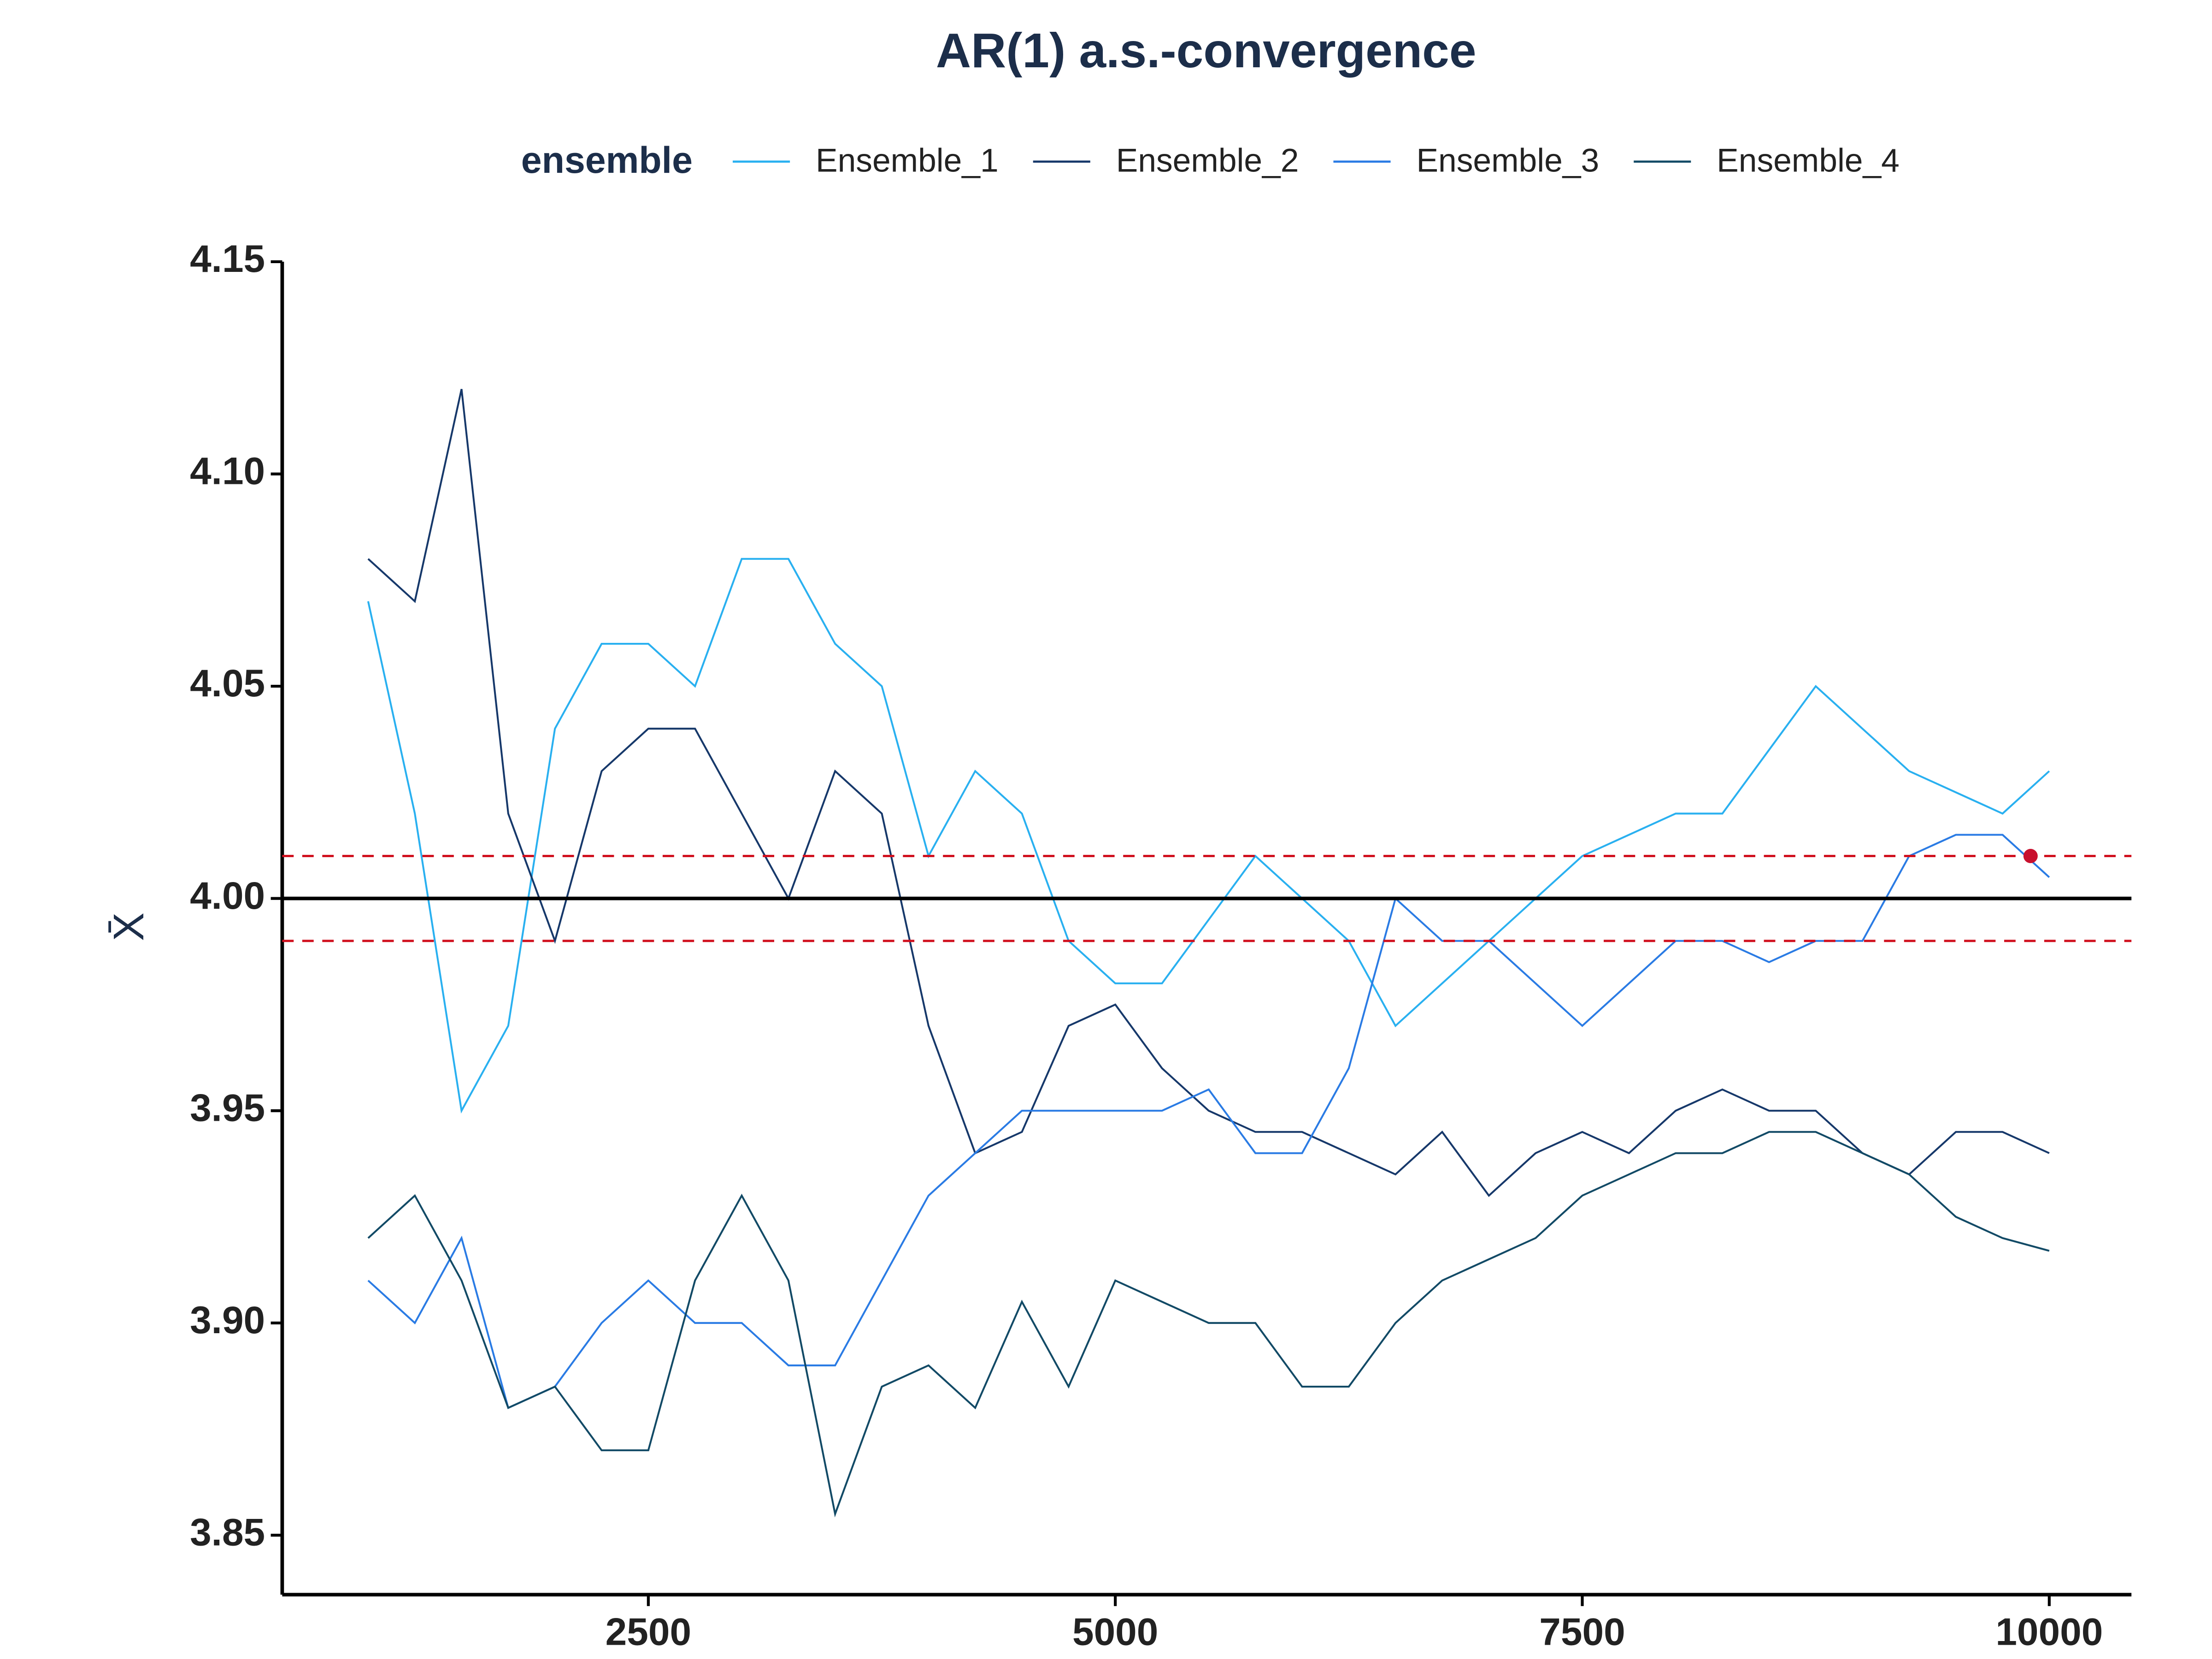  What do you see at coordinates (1115, 1631) in the screenshot?
I see `x-tick-label: 5000` at bounding box center [1115, 1631].